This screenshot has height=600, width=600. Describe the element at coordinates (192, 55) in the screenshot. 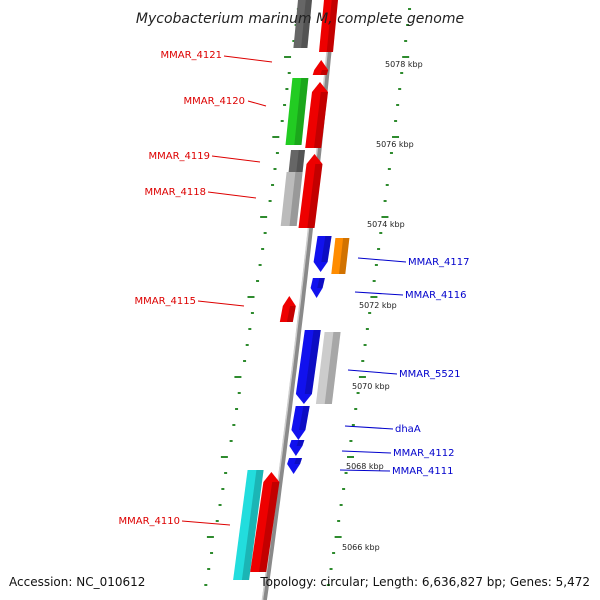

I see `gene-label-mmar-4121: MMAR_4121` at that location.